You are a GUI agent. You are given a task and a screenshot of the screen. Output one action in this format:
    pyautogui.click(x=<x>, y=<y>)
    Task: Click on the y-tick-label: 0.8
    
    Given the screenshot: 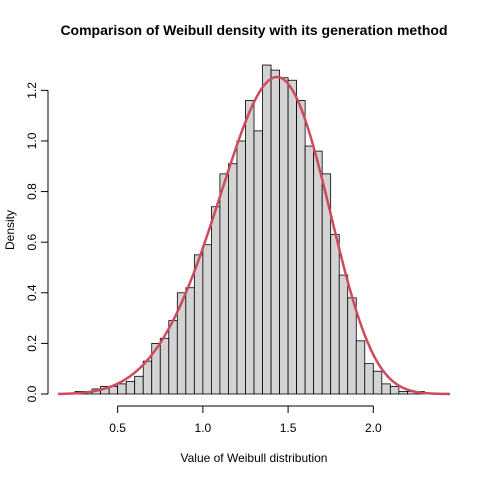 What is the action you would take?
    pyautogui.click(x=32, y=191)
    